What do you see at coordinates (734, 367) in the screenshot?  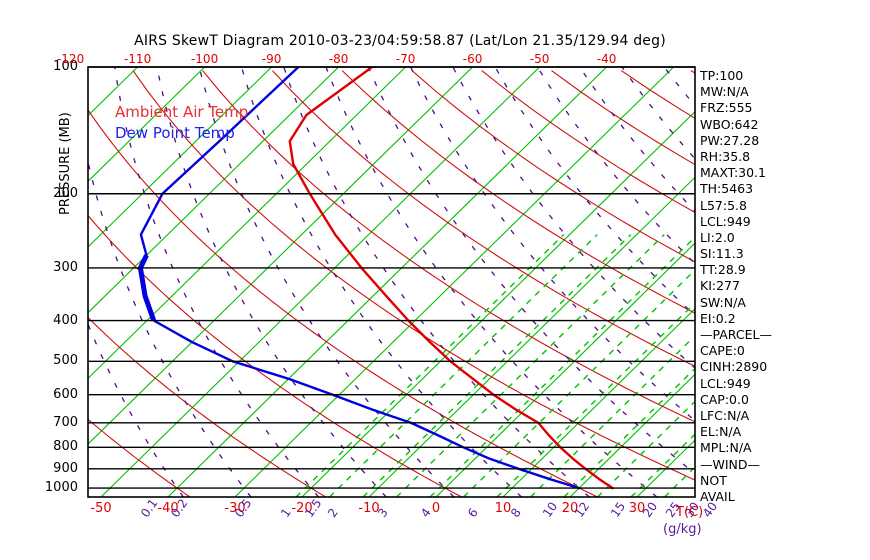 I see `stat-cinh: CINH:2890` at bounding box center [734, 367].